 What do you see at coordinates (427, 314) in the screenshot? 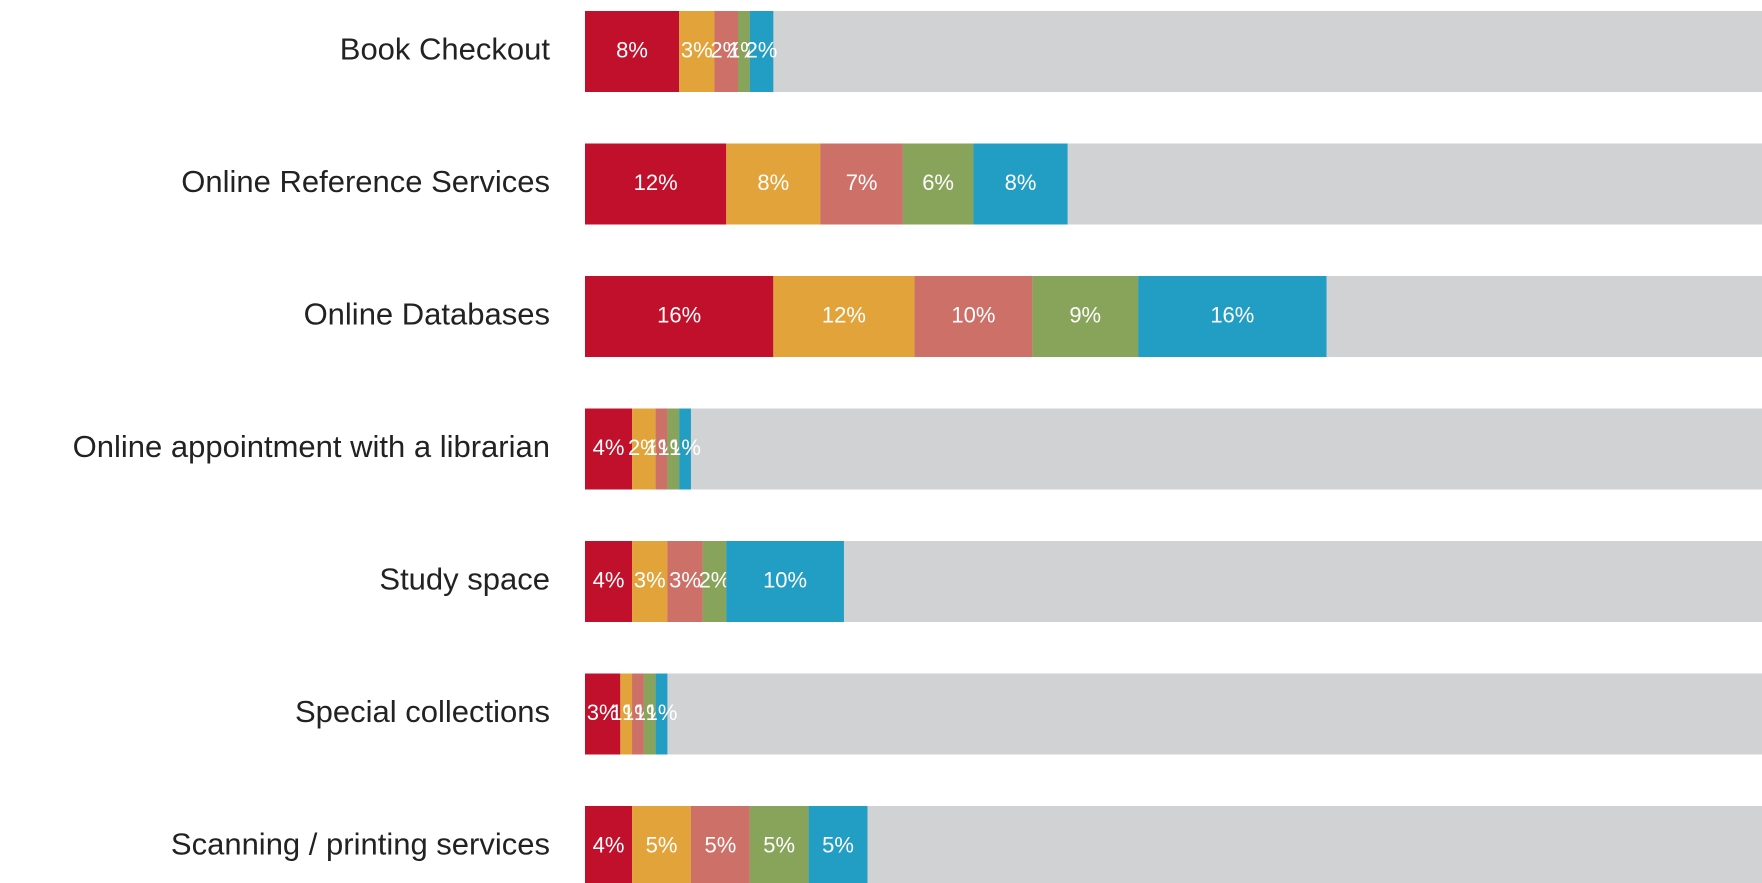
I see `category-label: Online Databases` at bounding box center [427, 314].